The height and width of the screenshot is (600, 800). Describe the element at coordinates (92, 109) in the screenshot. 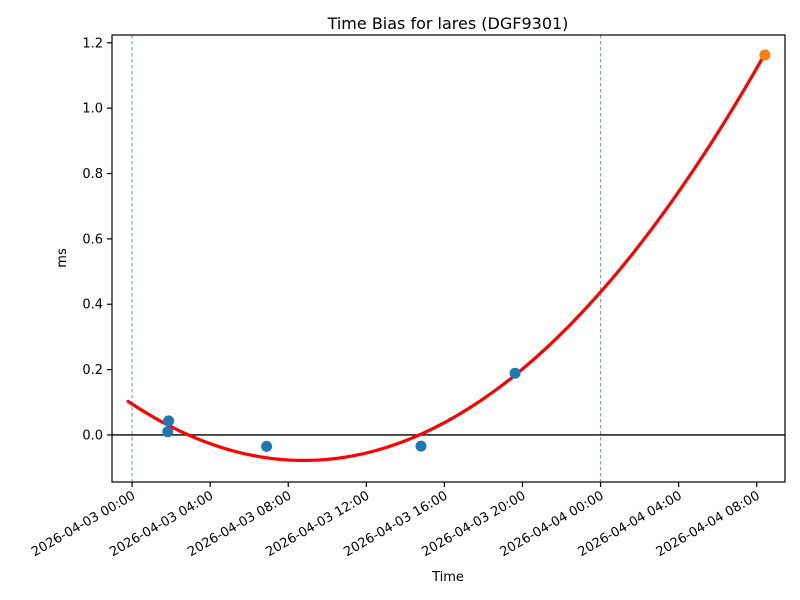

I see `y-tick-label: 1.0` at that location.